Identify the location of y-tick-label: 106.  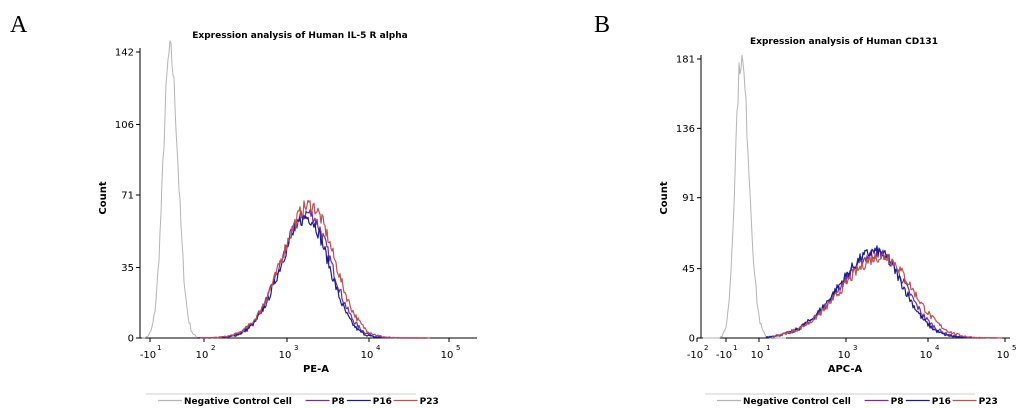
(124, 125).